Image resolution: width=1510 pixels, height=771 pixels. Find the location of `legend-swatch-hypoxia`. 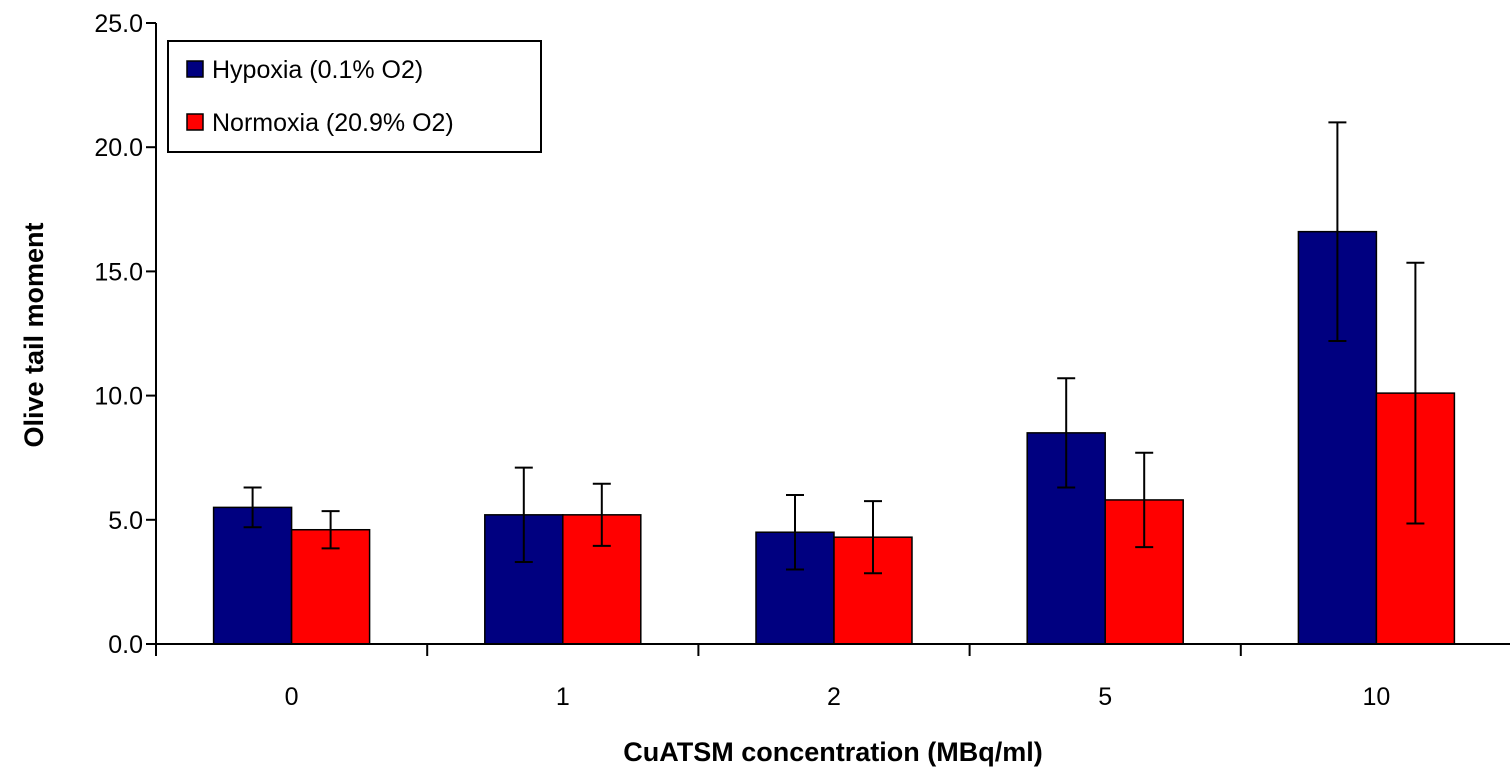

legend-swatch-hypoxia is located at coordinates (195, 69).